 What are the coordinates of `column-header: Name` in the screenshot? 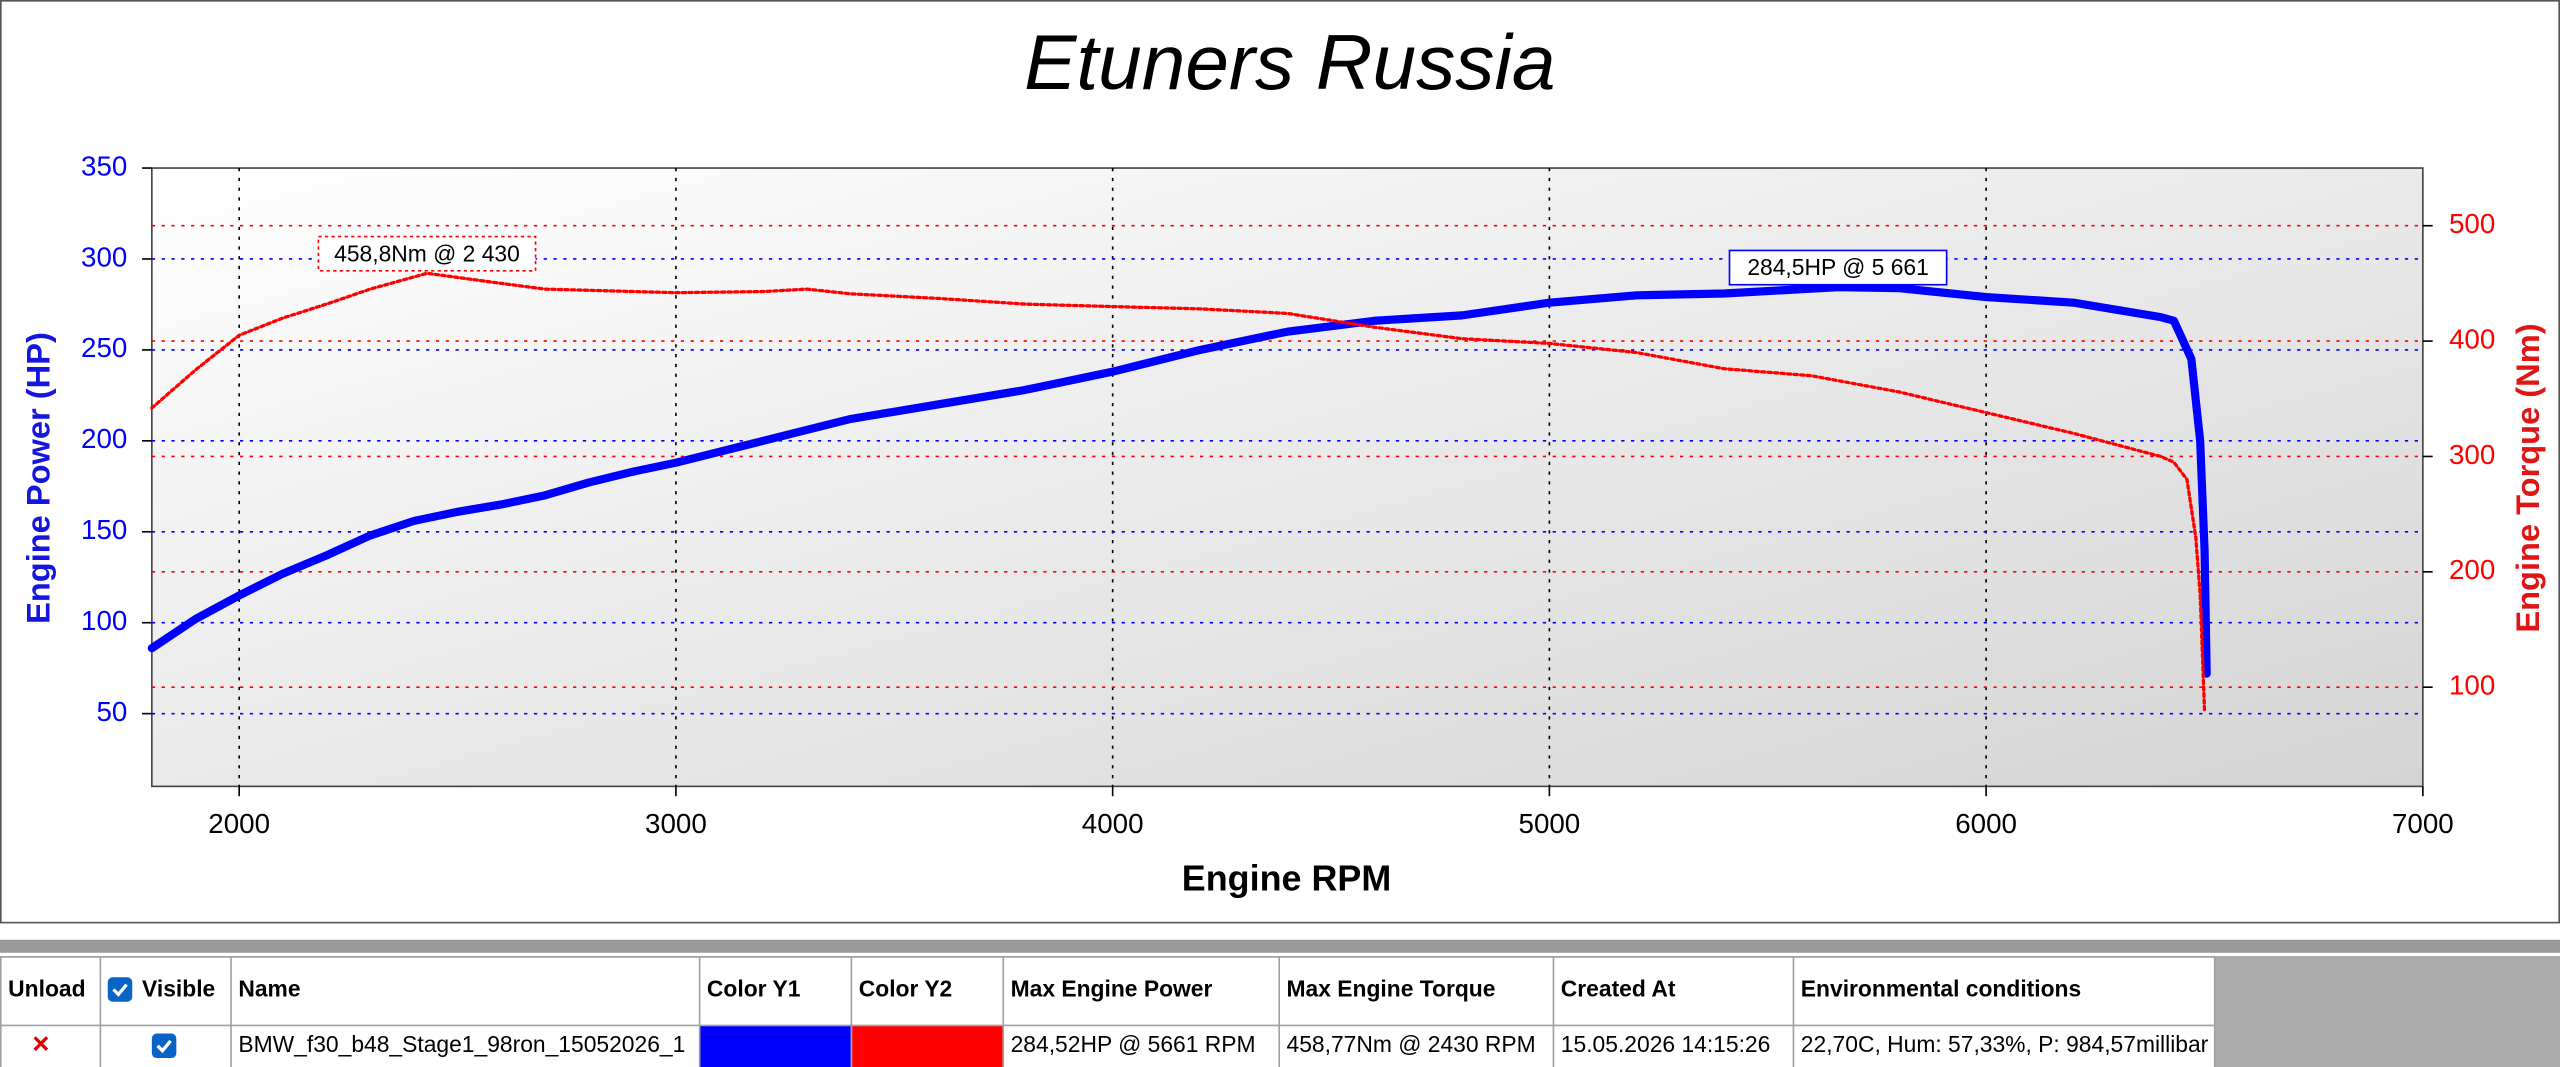 It's located at (269, 988).